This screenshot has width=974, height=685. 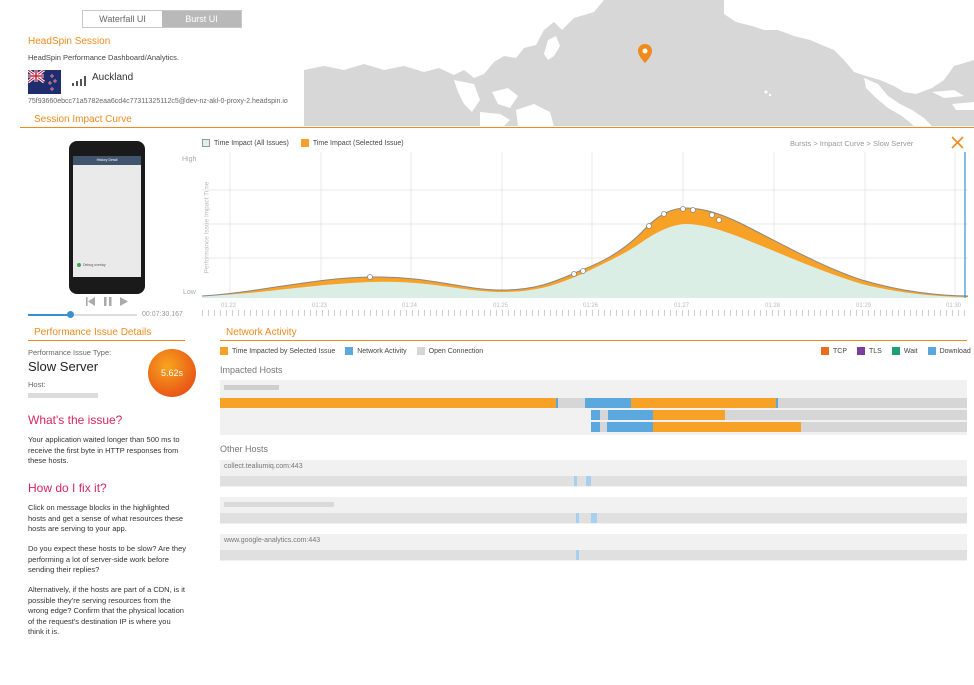 I want to click on legend-tcp-swatch, so click(x=825, y=351).